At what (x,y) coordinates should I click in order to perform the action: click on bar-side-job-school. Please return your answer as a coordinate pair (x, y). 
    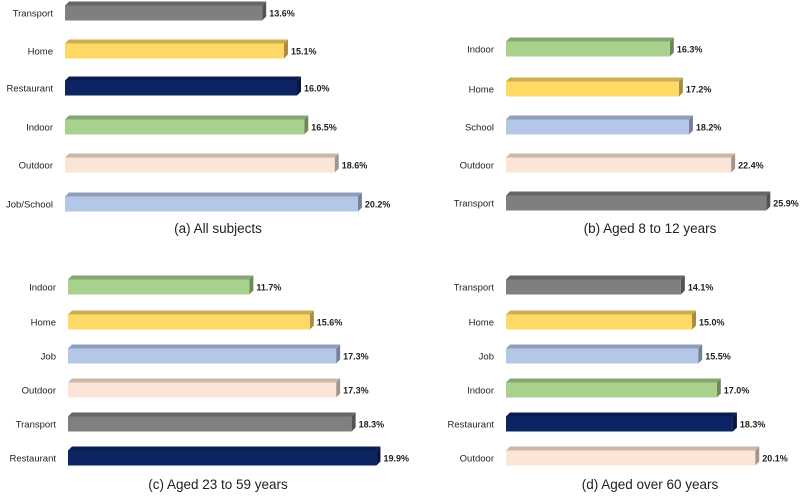
    Looking at the image, I should click on (359, 202).